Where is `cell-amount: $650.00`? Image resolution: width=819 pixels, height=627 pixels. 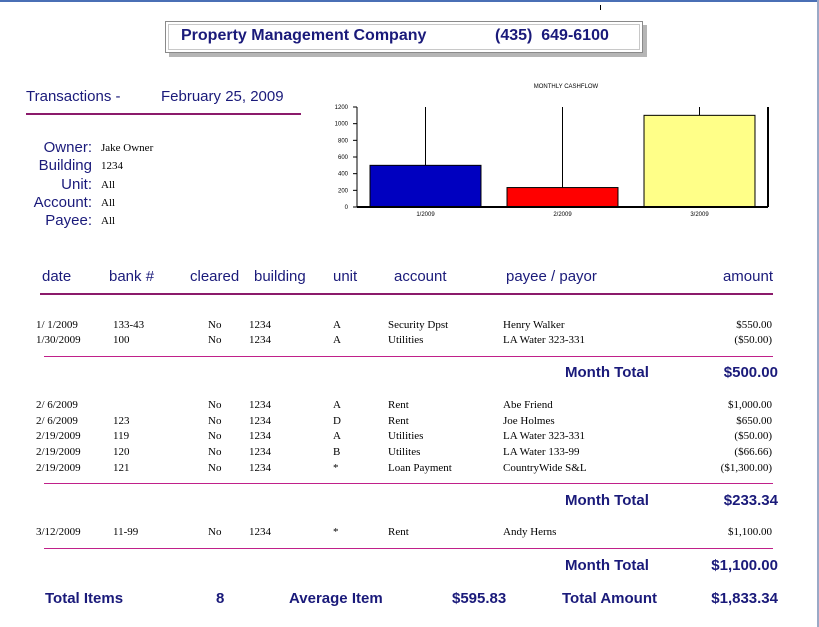
cell-amount: $650.00 is located at coordinates (754, 421).